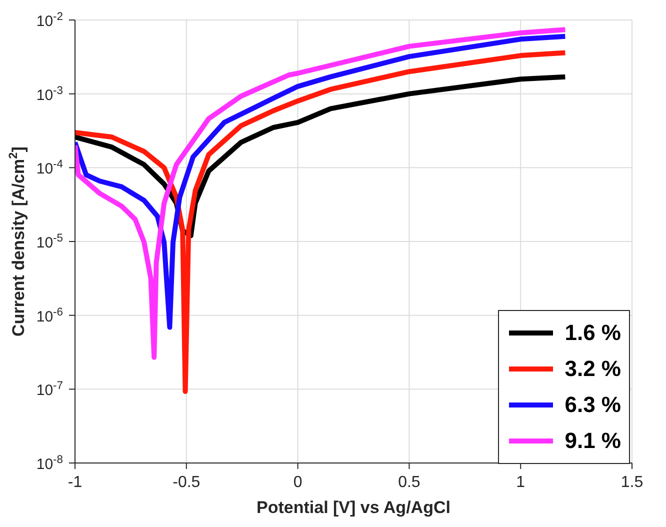 Image resolution: width=666 pixels, height=527 pixels. What do you see at coordinates (49, 390) in the screenshot?
I see `y-tick-label: 10$^{-7}$` at bounding box center [49, 390].